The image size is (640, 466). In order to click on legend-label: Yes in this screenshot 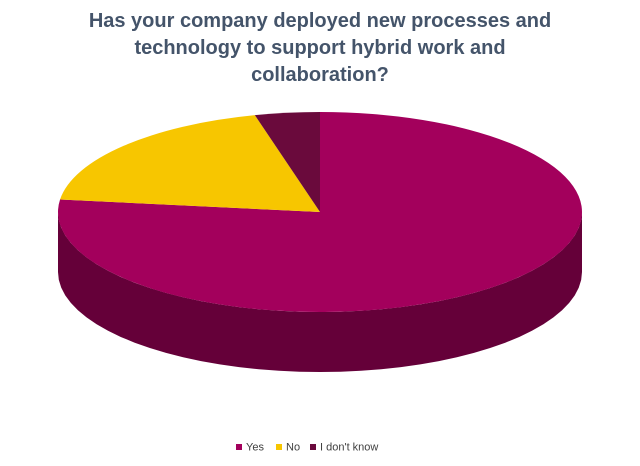, I will do `click(255, 447)`.